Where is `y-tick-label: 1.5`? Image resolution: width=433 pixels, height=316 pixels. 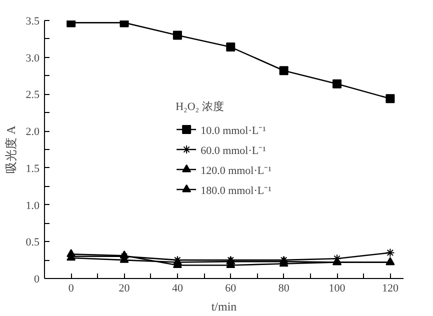
y-tick-label: 1.5 is located at coordinates (33, 168).